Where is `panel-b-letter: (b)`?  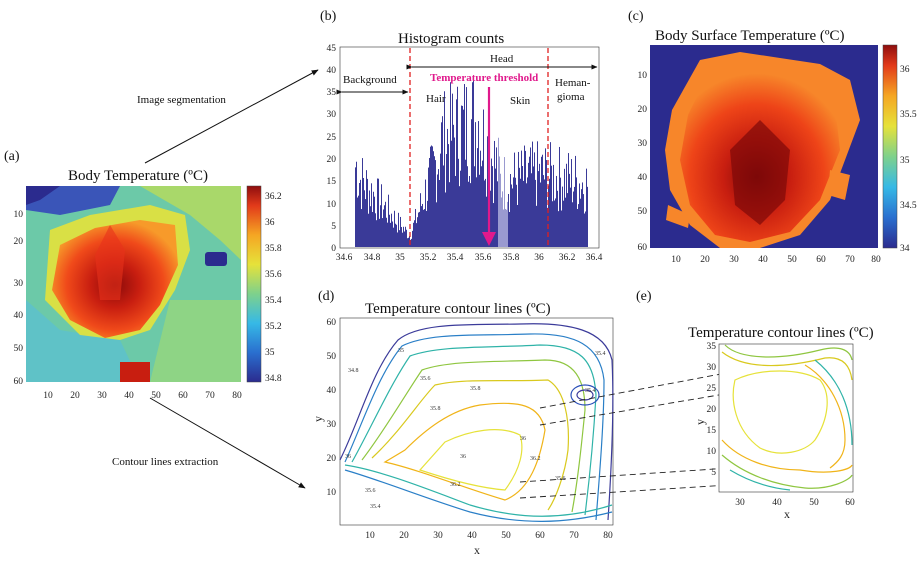
panel-b-letter: (b) is located at coordinates (328, 16).